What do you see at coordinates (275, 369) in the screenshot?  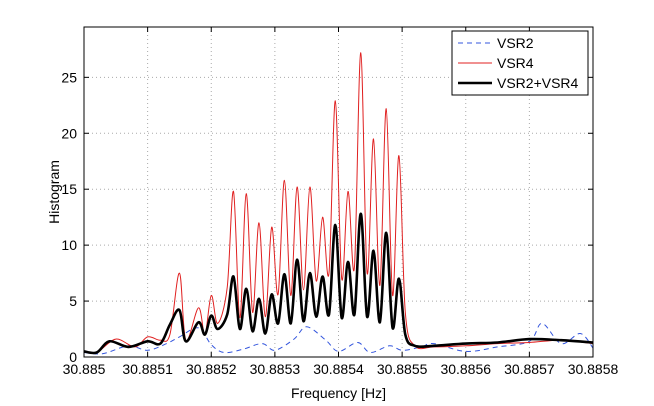 I see `x-tick-label: 30.8853` at bounding box center [275, 369].